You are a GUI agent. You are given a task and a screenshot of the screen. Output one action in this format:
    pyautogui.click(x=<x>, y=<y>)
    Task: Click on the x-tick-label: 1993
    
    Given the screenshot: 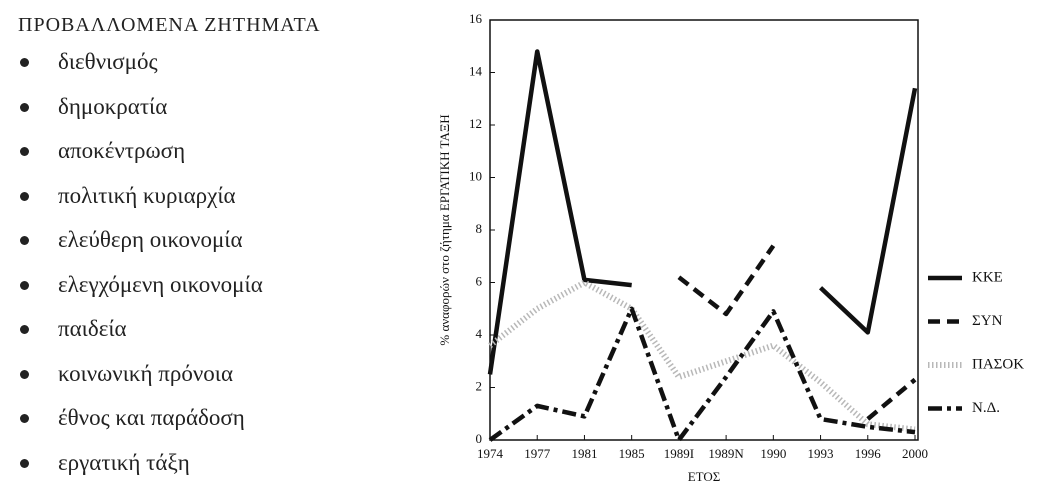 What is the action you would take?
    pyautogui.click(x=821, y=453)
    